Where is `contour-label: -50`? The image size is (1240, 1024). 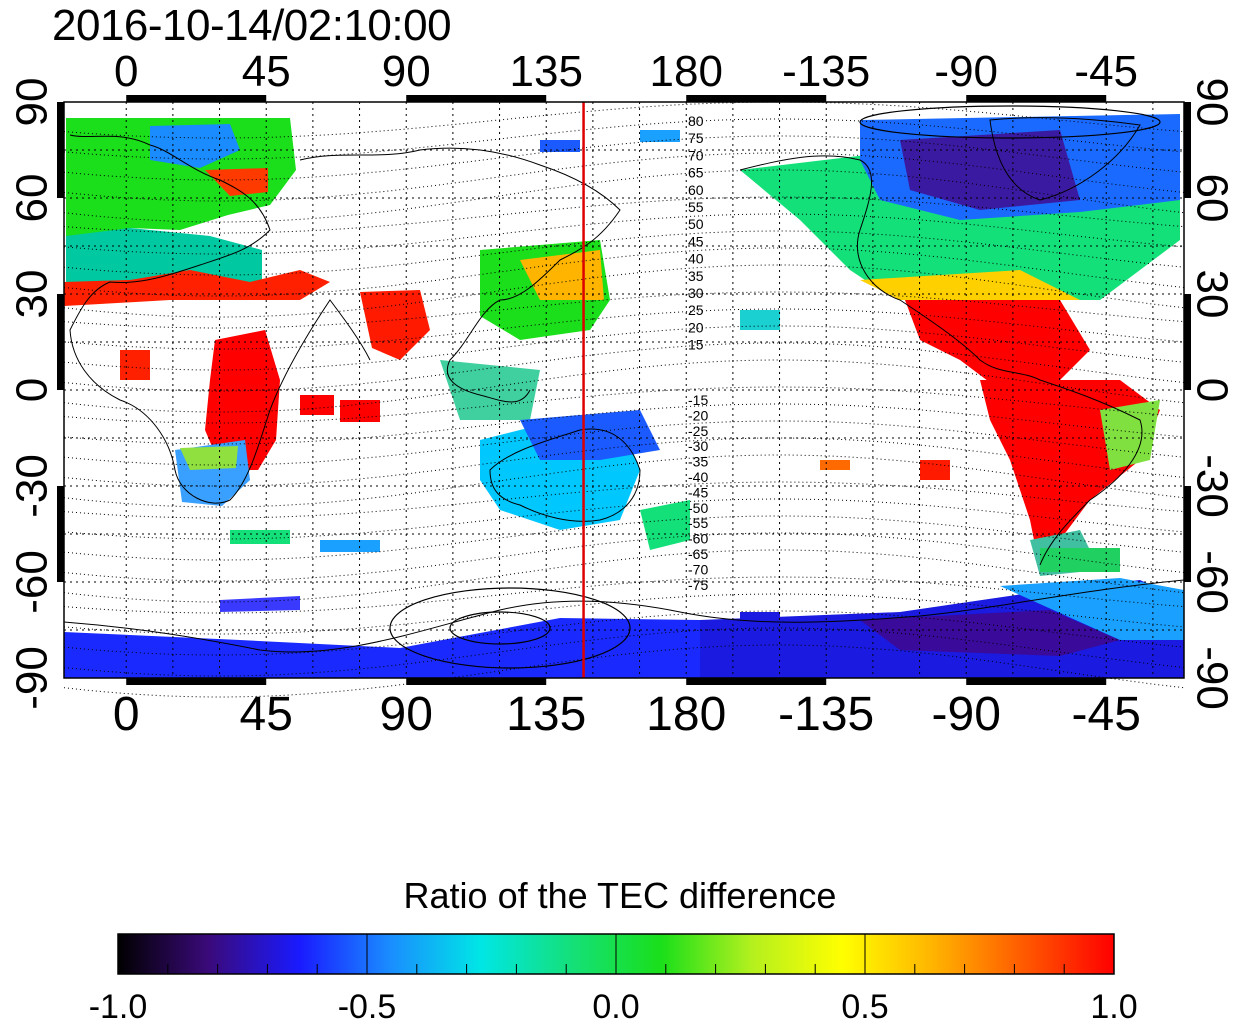
contour-label: -50 is located at coordinates (698, 508).